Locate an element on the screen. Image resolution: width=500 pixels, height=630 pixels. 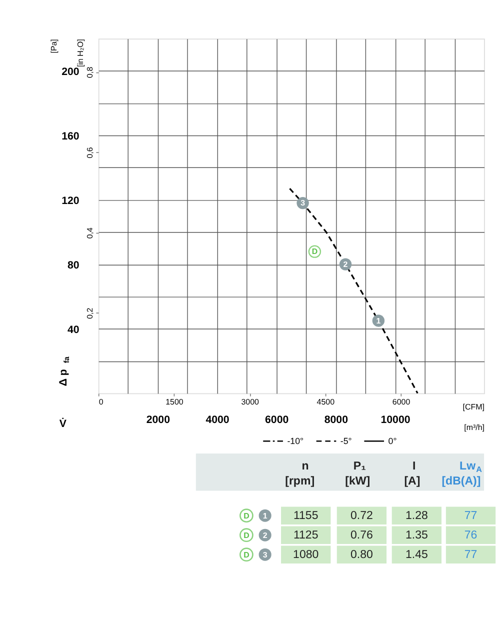
text: 0.72 is located at coordinates (361, 516).